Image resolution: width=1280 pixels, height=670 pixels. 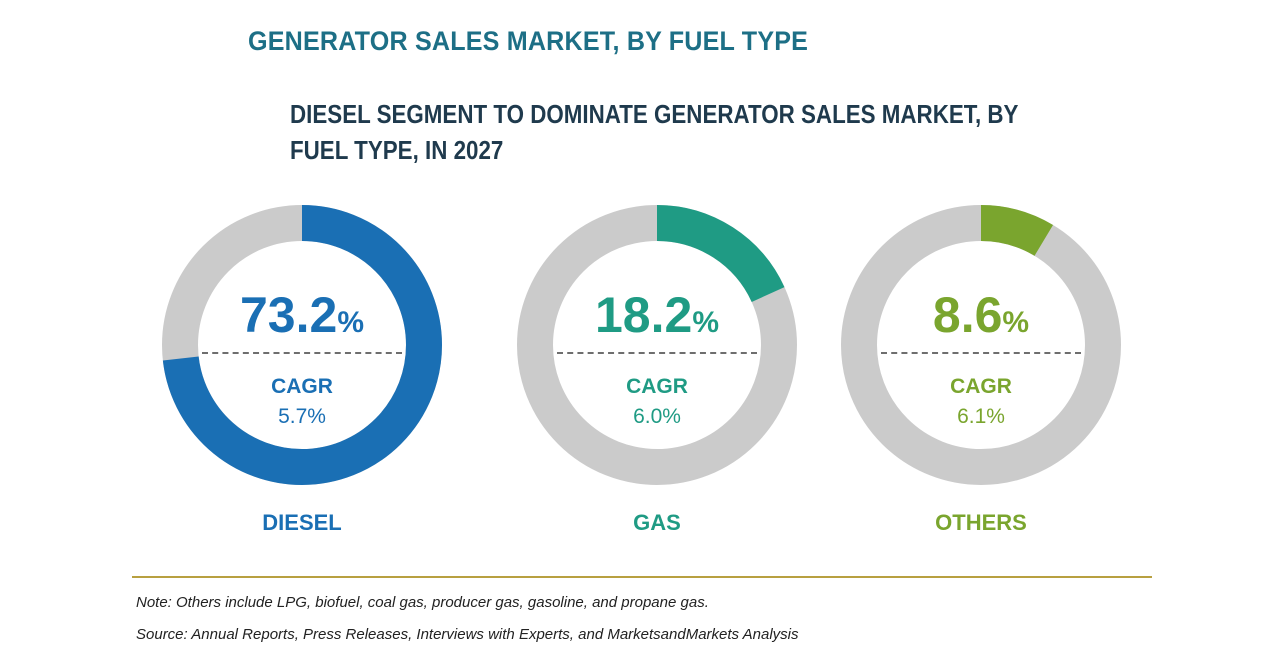 I want to click on donut-others-svg, so click(x=981, y=345).